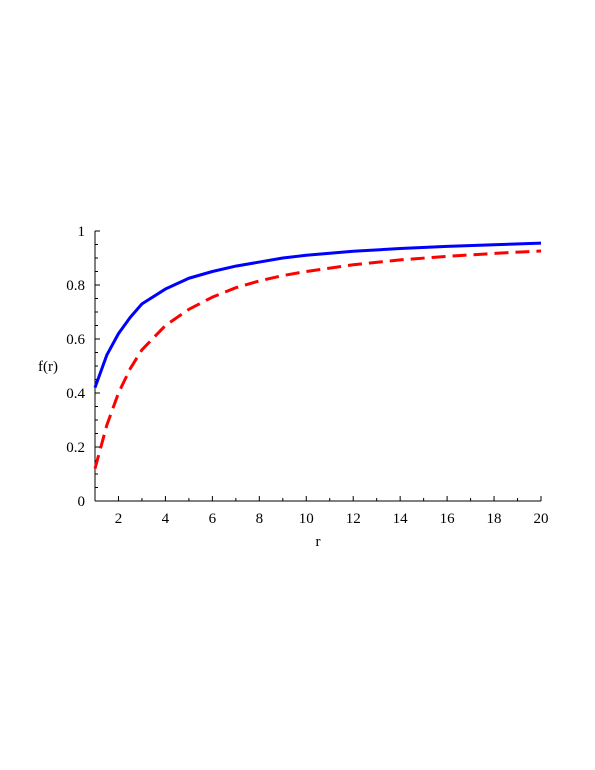 The image size is (595, 770). Describe the element at coordinates (541, 519) in the screenshot. I see `x-tick-label: 20` at that location.